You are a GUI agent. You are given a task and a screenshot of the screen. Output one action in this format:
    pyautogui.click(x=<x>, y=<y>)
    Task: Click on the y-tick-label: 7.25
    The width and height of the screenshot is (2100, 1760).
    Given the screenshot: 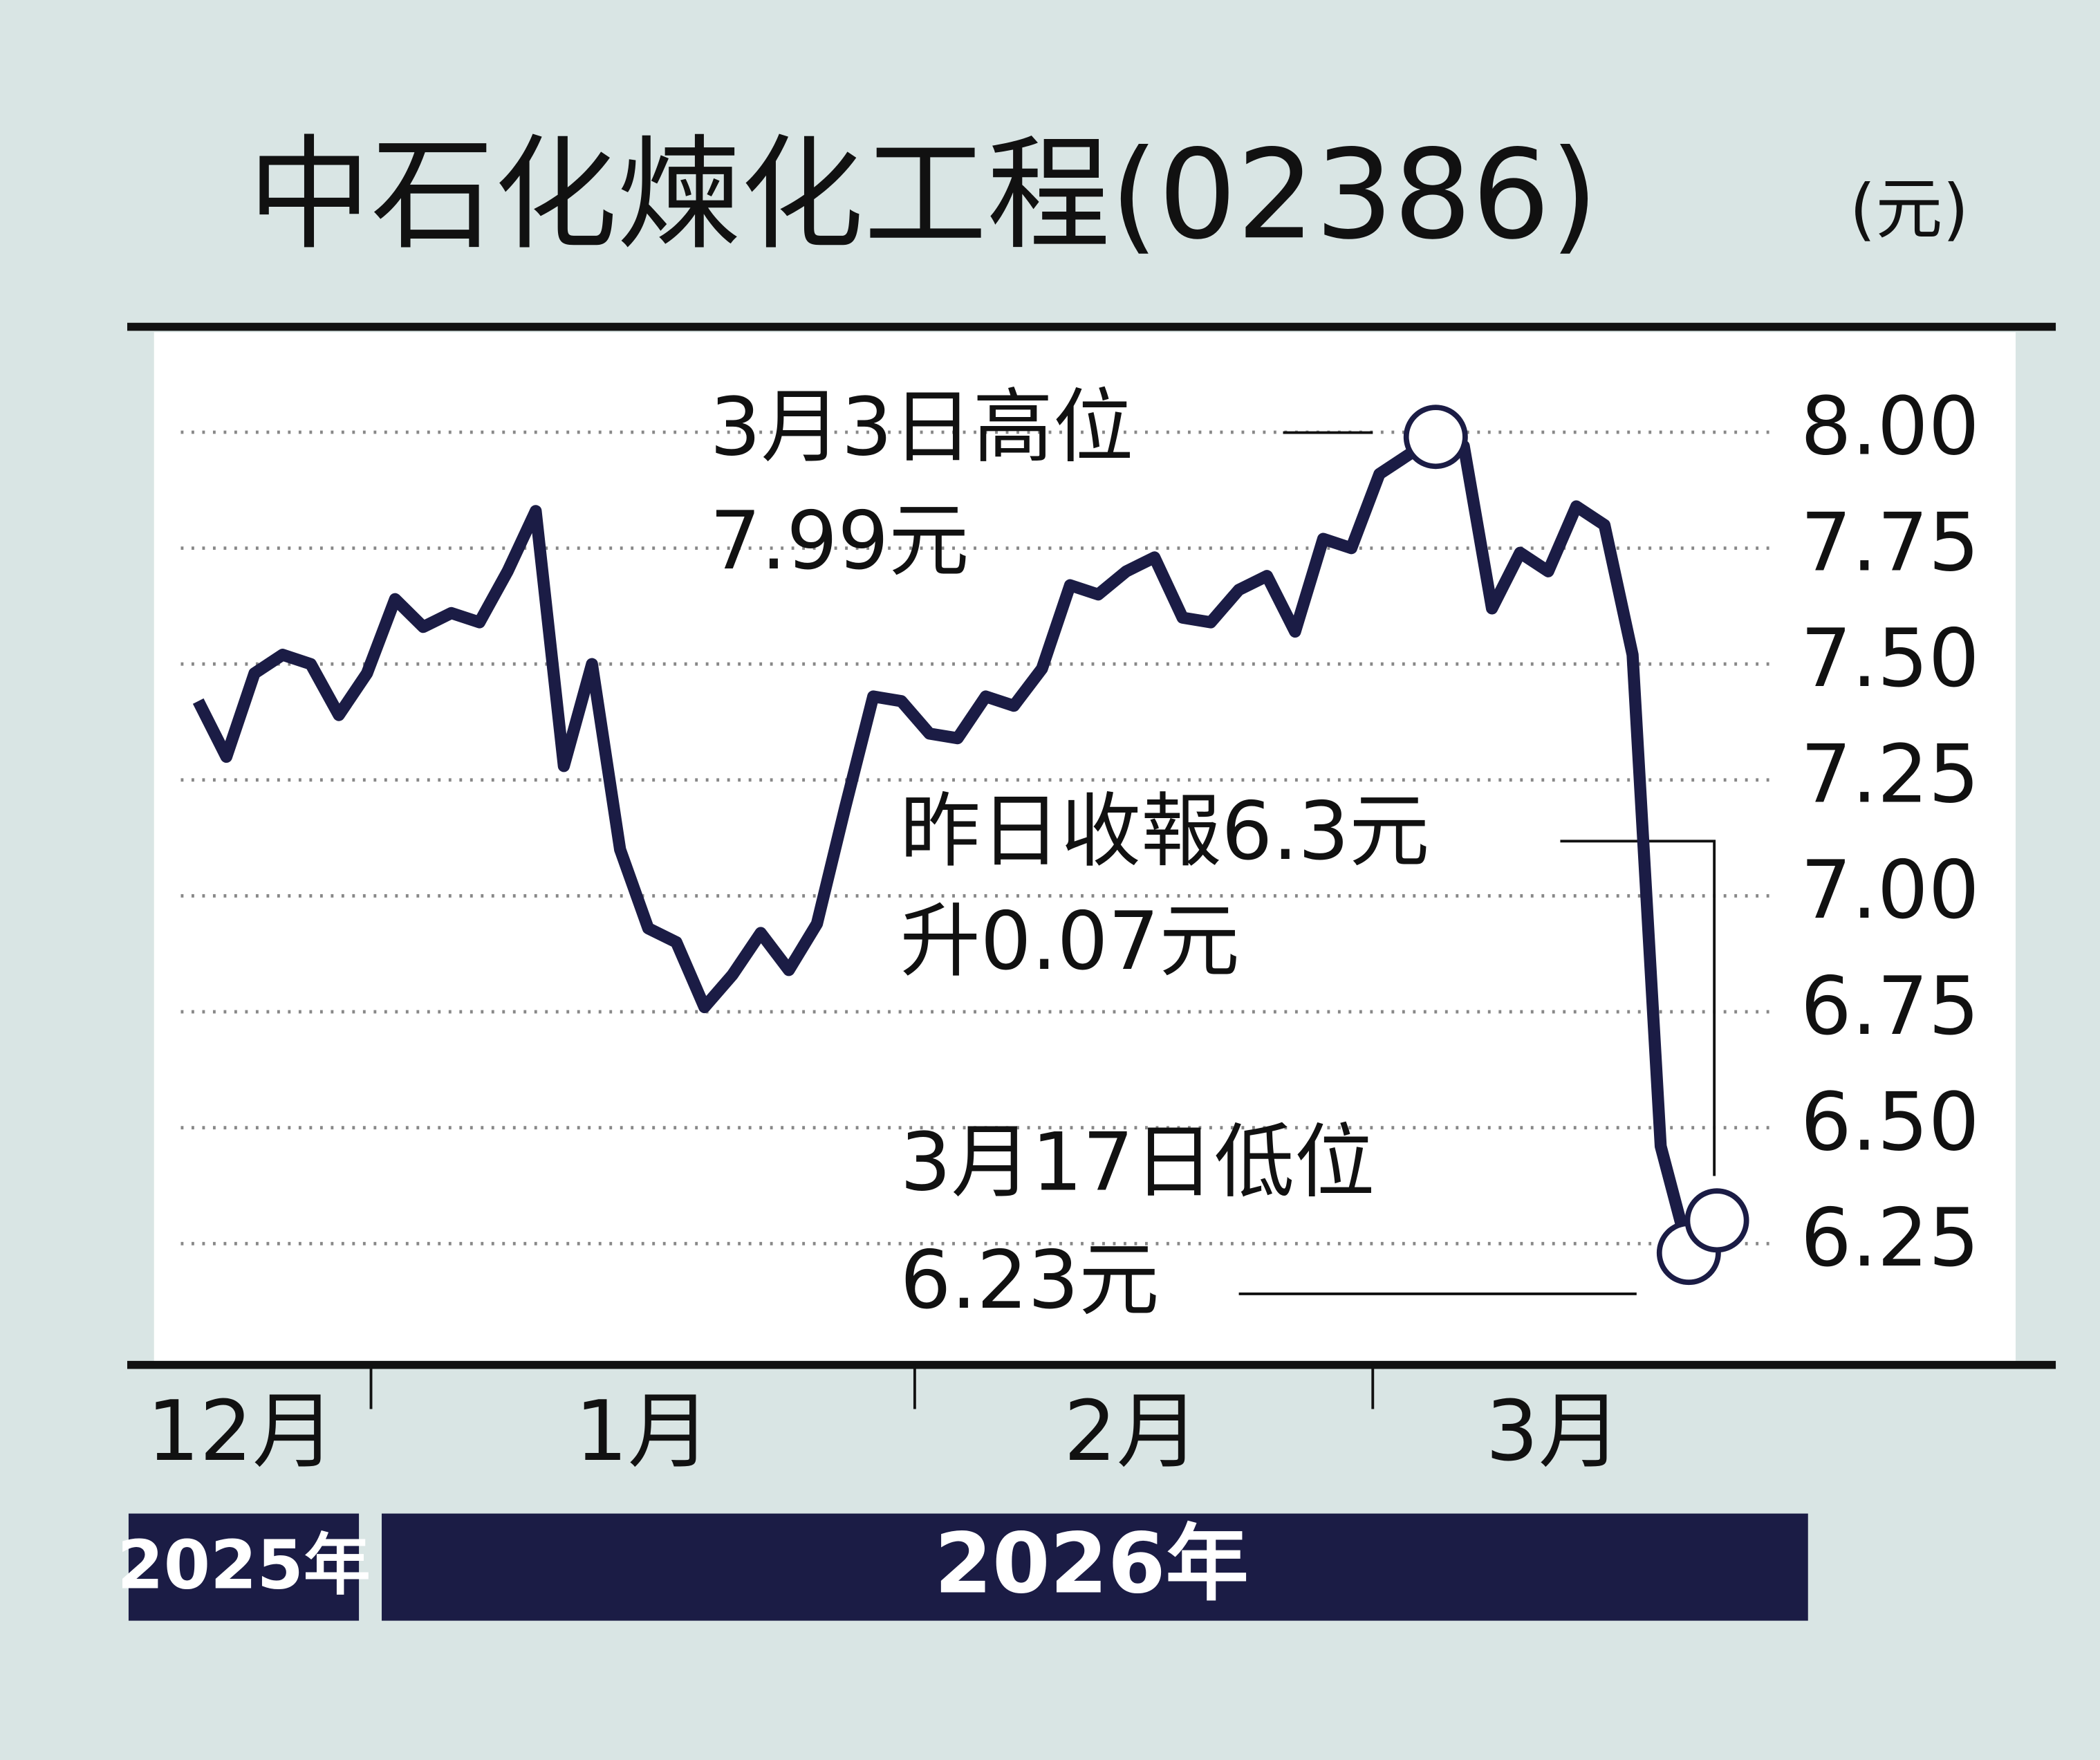 What is the action you would take?
    pyautogui.click(x=1890, y=775)
    